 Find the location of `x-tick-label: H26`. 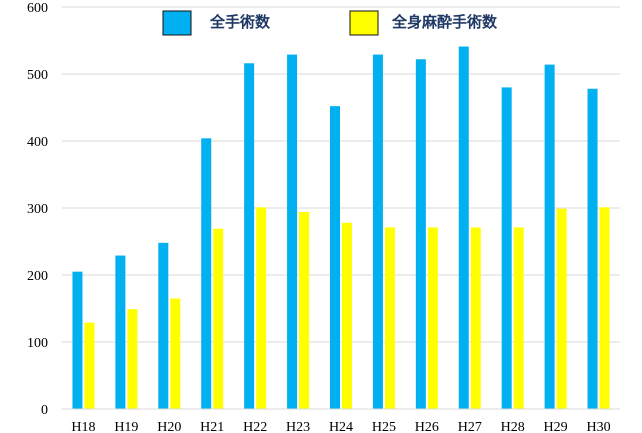

x-tick-label: H26 is located at coordinates (427, 426).